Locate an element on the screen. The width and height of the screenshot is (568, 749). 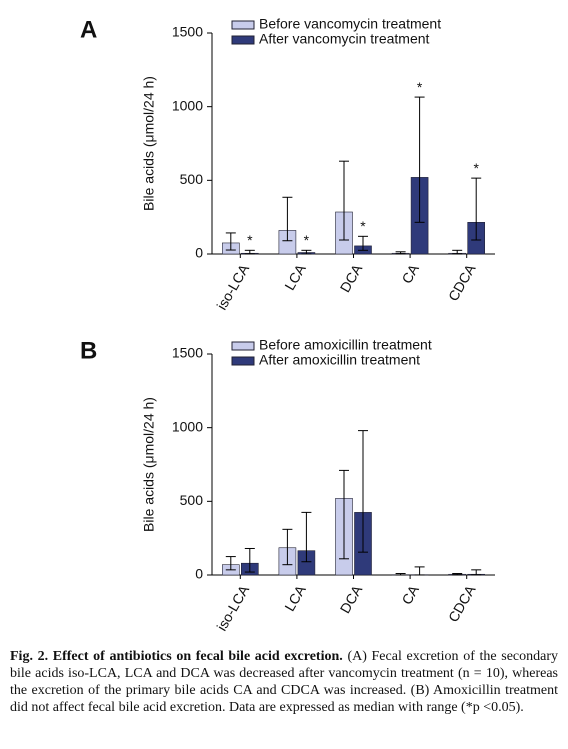
legend-label: Before amoxicillin treatment is located at coordinates (345, 345).